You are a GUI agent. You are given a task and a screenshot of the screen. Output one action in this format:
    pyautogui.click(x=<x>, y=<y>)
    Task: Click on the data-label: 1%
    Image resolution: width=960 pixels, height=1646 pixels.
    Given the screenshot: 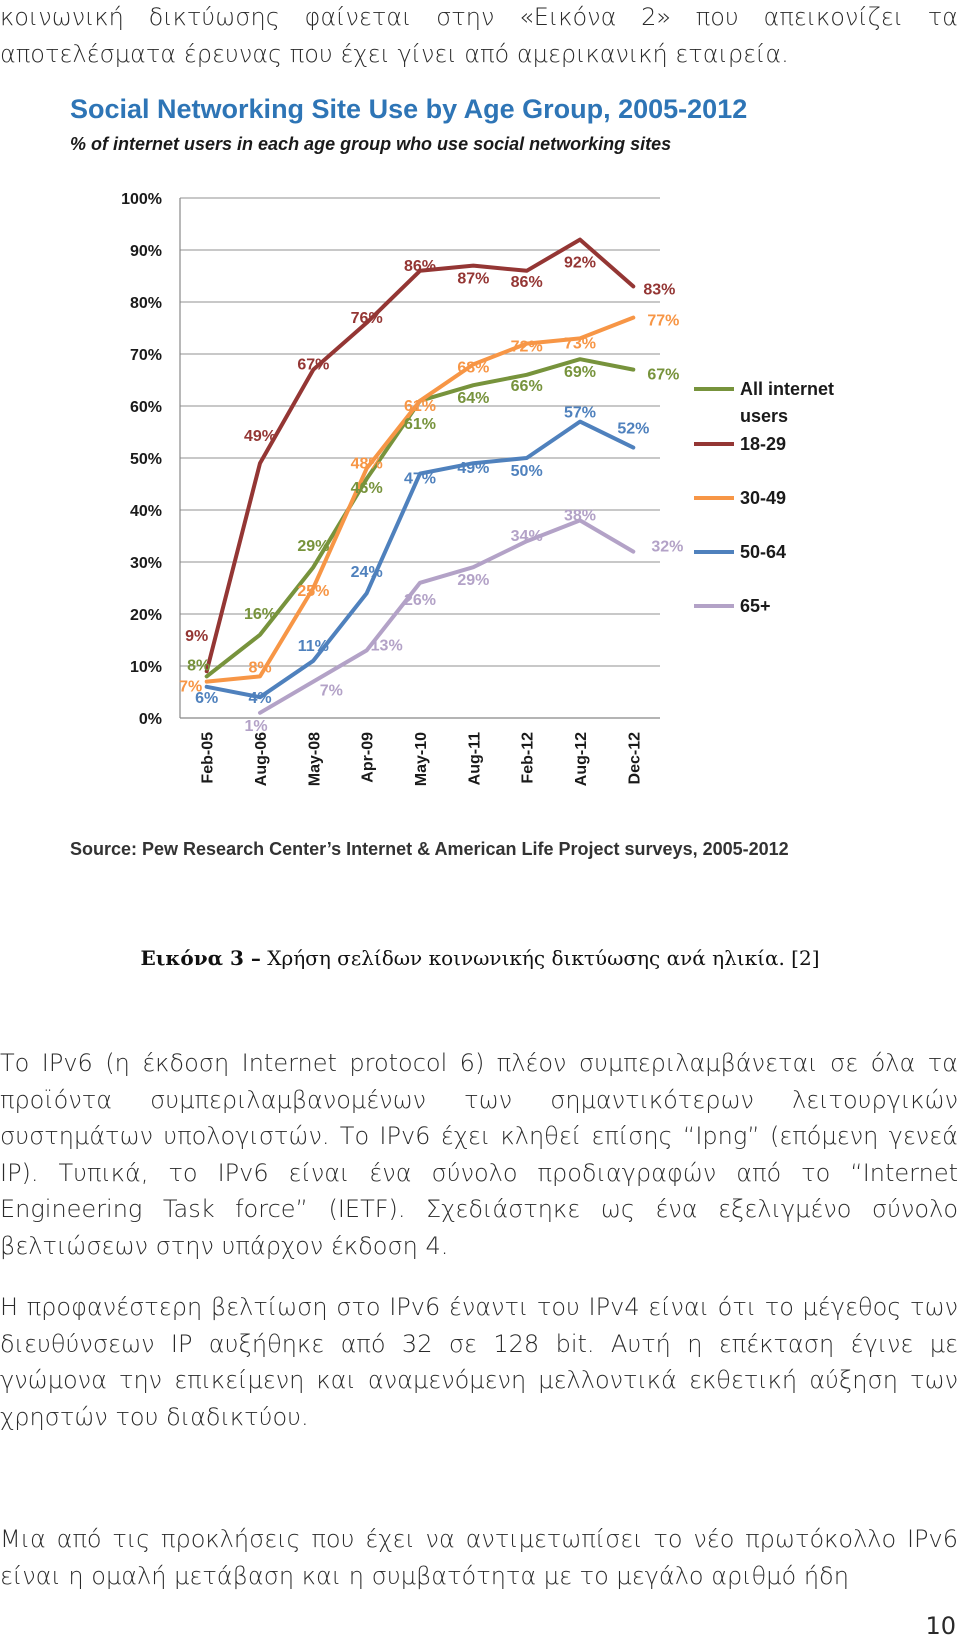 What is the action you would take?
    pyautogui.click(x=255, y=726)
    